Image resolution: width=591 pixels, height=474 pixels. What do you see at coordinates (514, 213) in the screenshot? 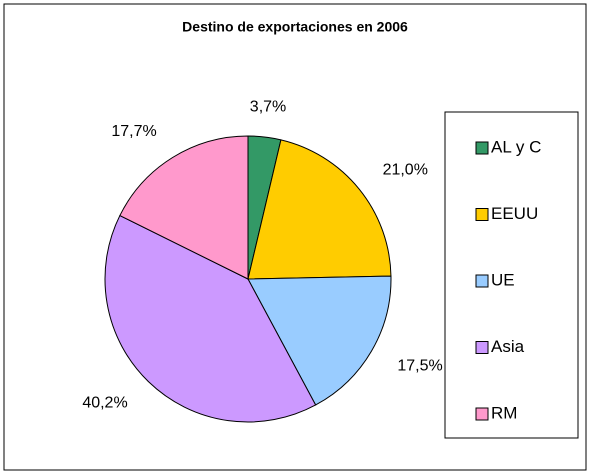
I see `legend-label: EEUU` at bounding box center [514, 213].